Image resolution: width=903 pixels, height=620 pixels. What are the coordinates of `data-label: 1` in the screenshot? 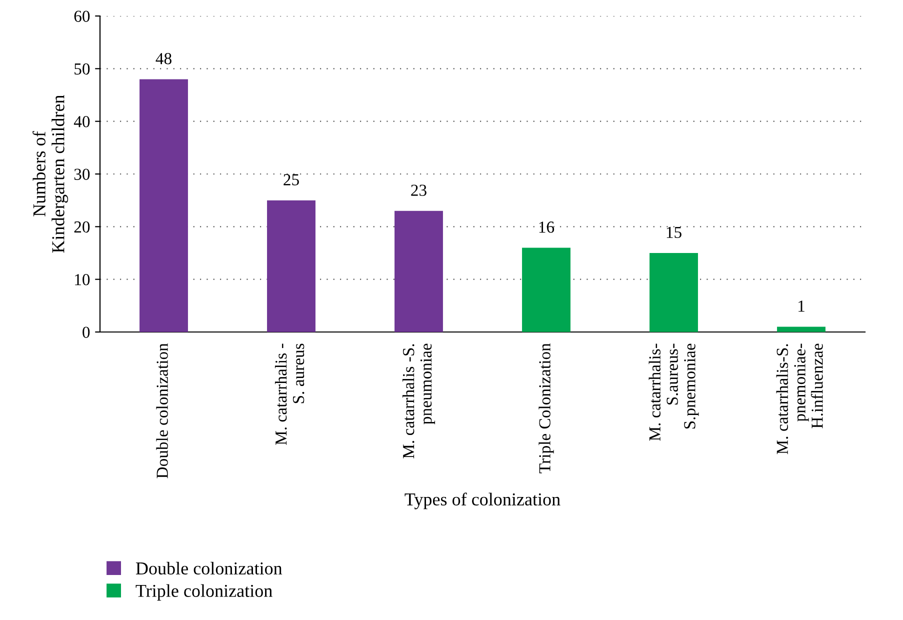 It's located at (801, 306).